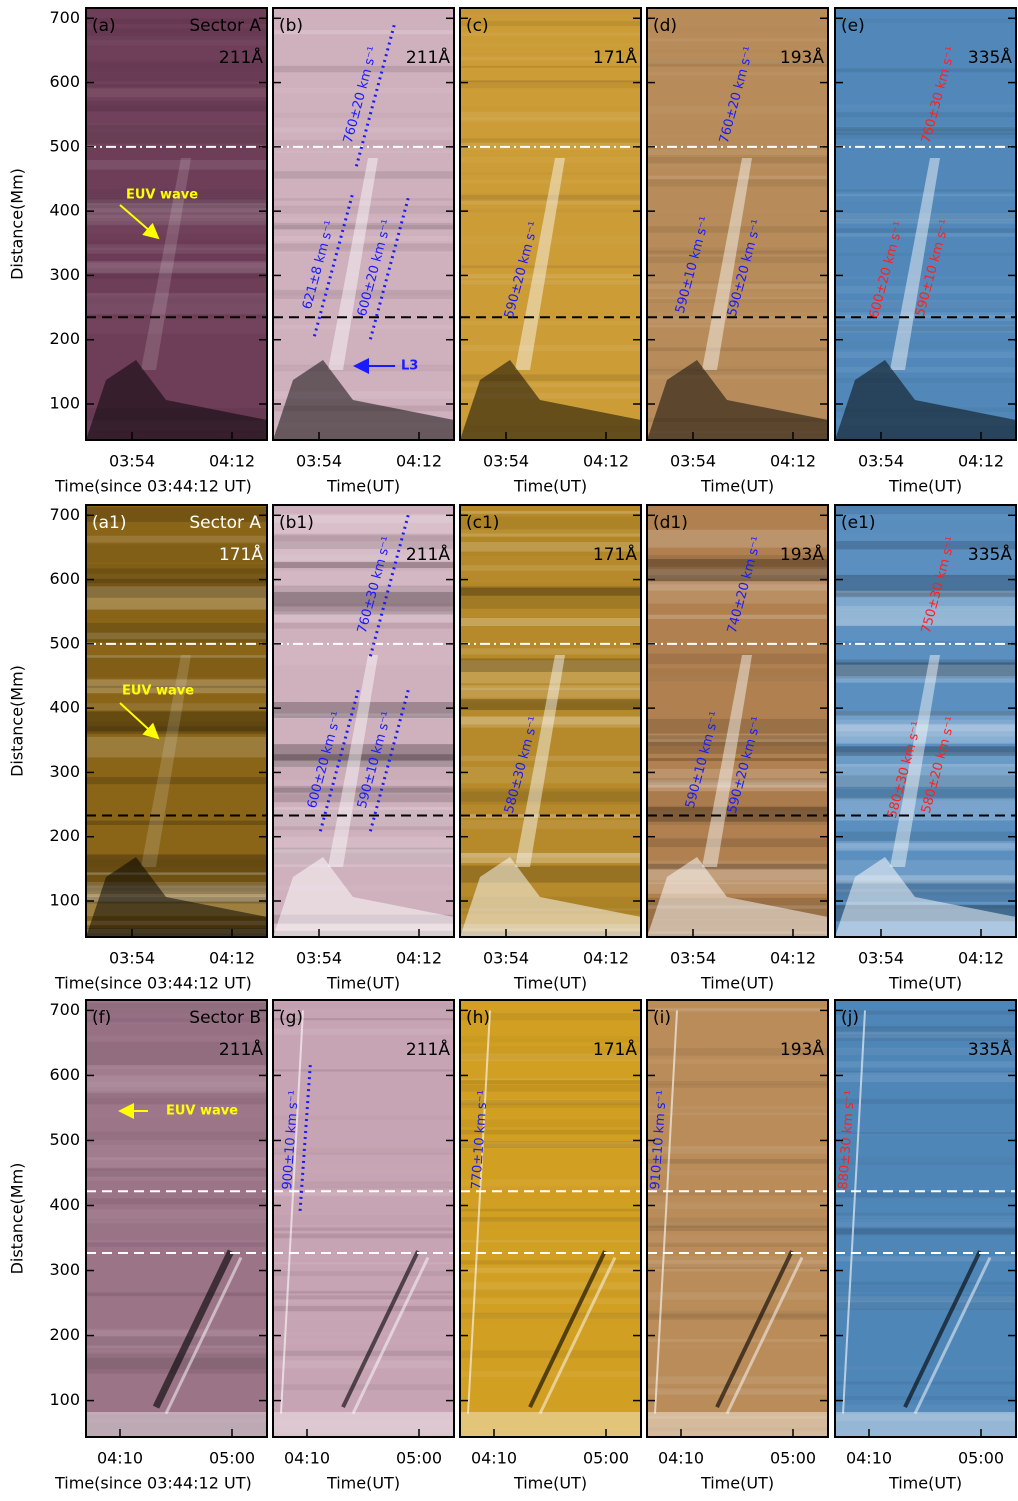 The image size is (1018, 1501). What do you see at coordinates (567, 1329) in the screenshot?
I see `wave-track` at bounding box center [567, 1329].